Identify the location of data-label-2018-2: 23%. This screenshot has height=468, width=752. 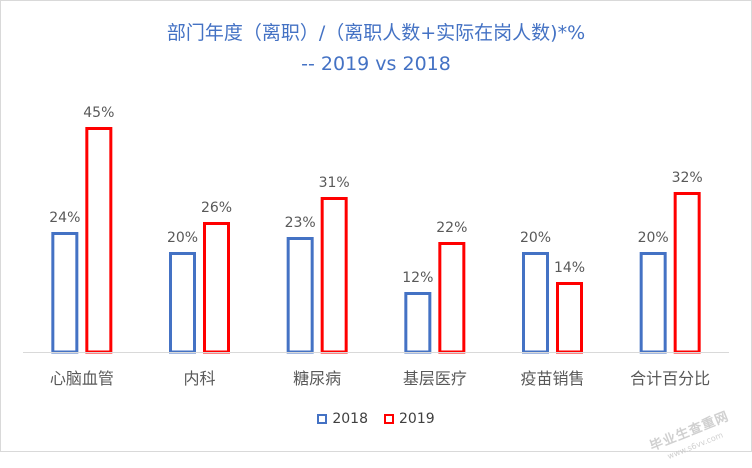
(300, 223).